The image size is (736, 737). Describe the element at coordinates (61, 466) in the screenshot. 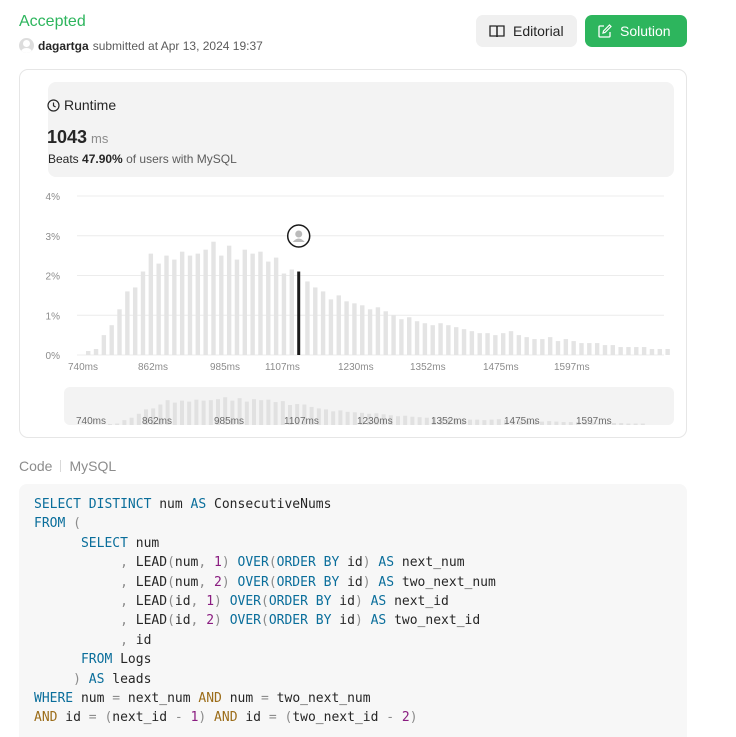

I see `divider` at that location.